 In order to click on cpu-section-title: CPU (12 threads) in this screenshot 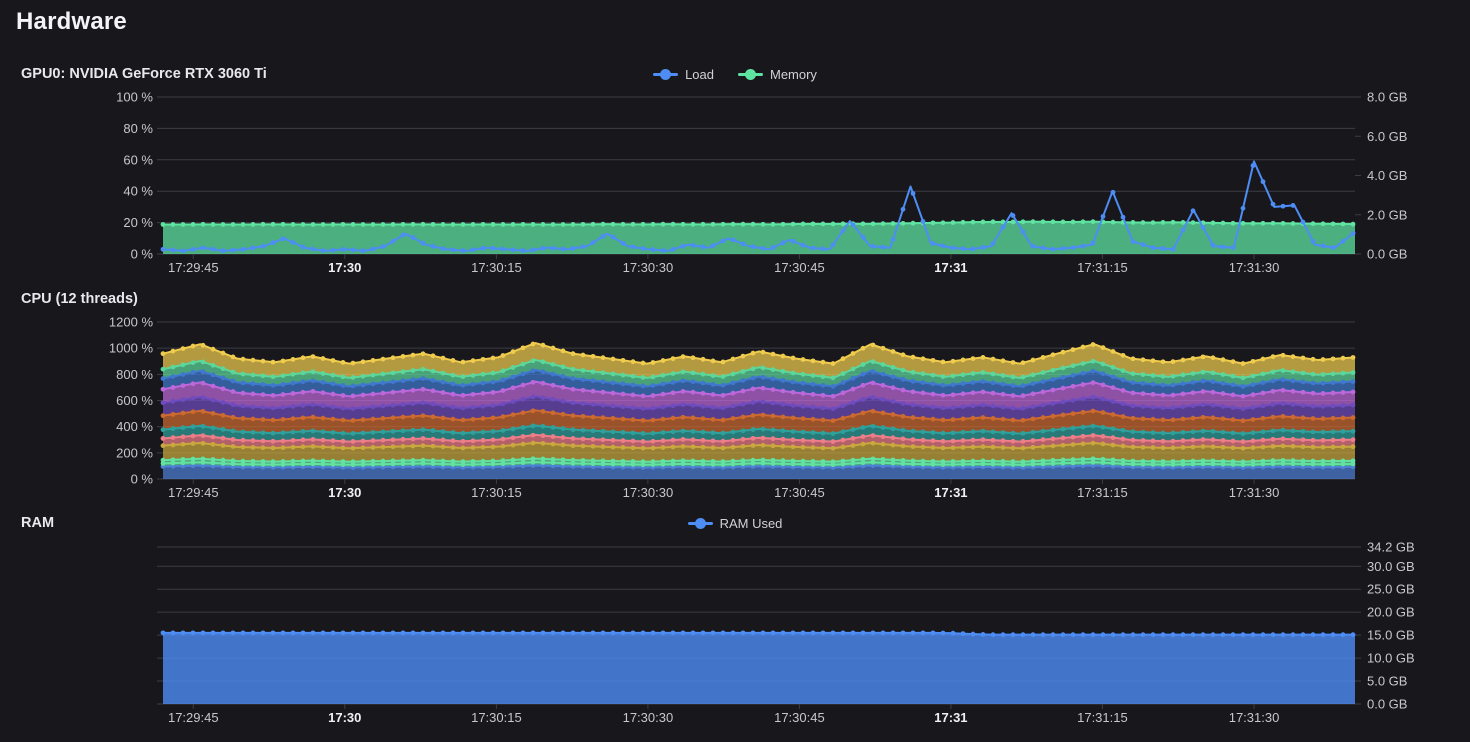, I will do `click(79, 299)`.